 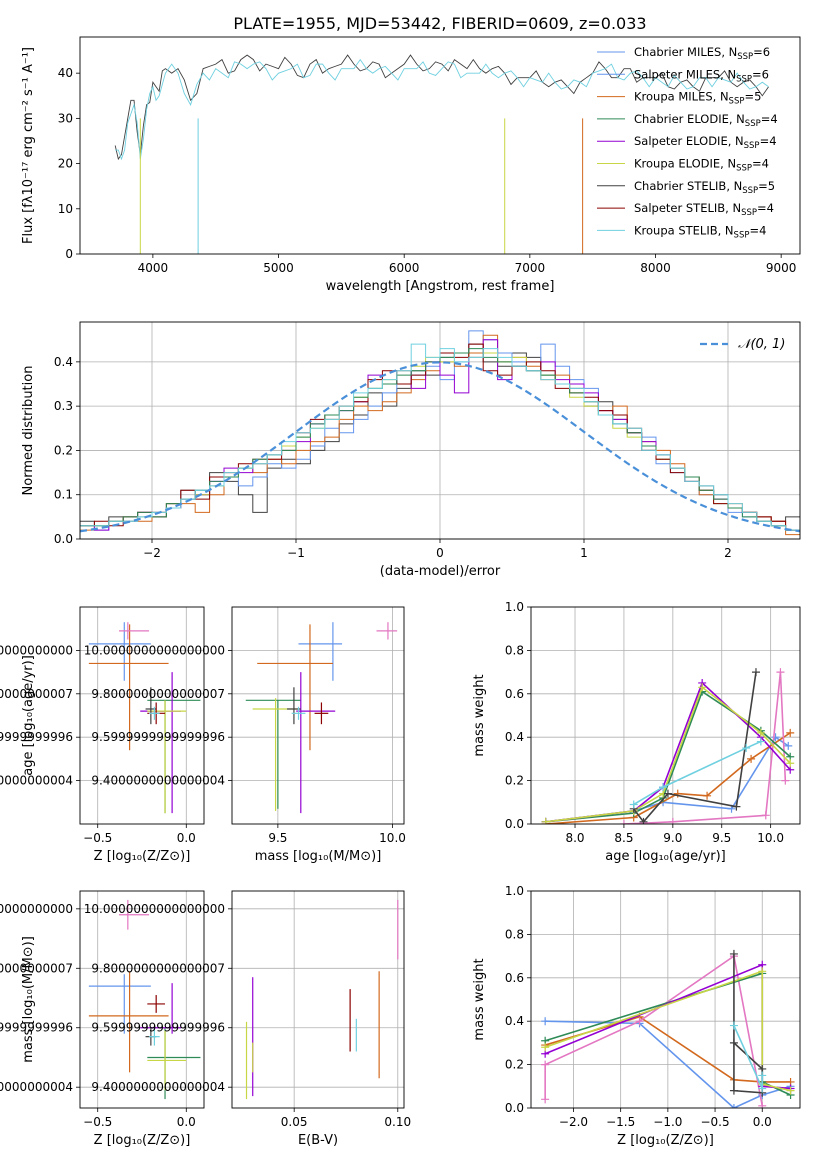 What do you see at coordinates (584, 553) in the screenshot?
I see `tick-label-x: 1` at bounding box center [584, 553].